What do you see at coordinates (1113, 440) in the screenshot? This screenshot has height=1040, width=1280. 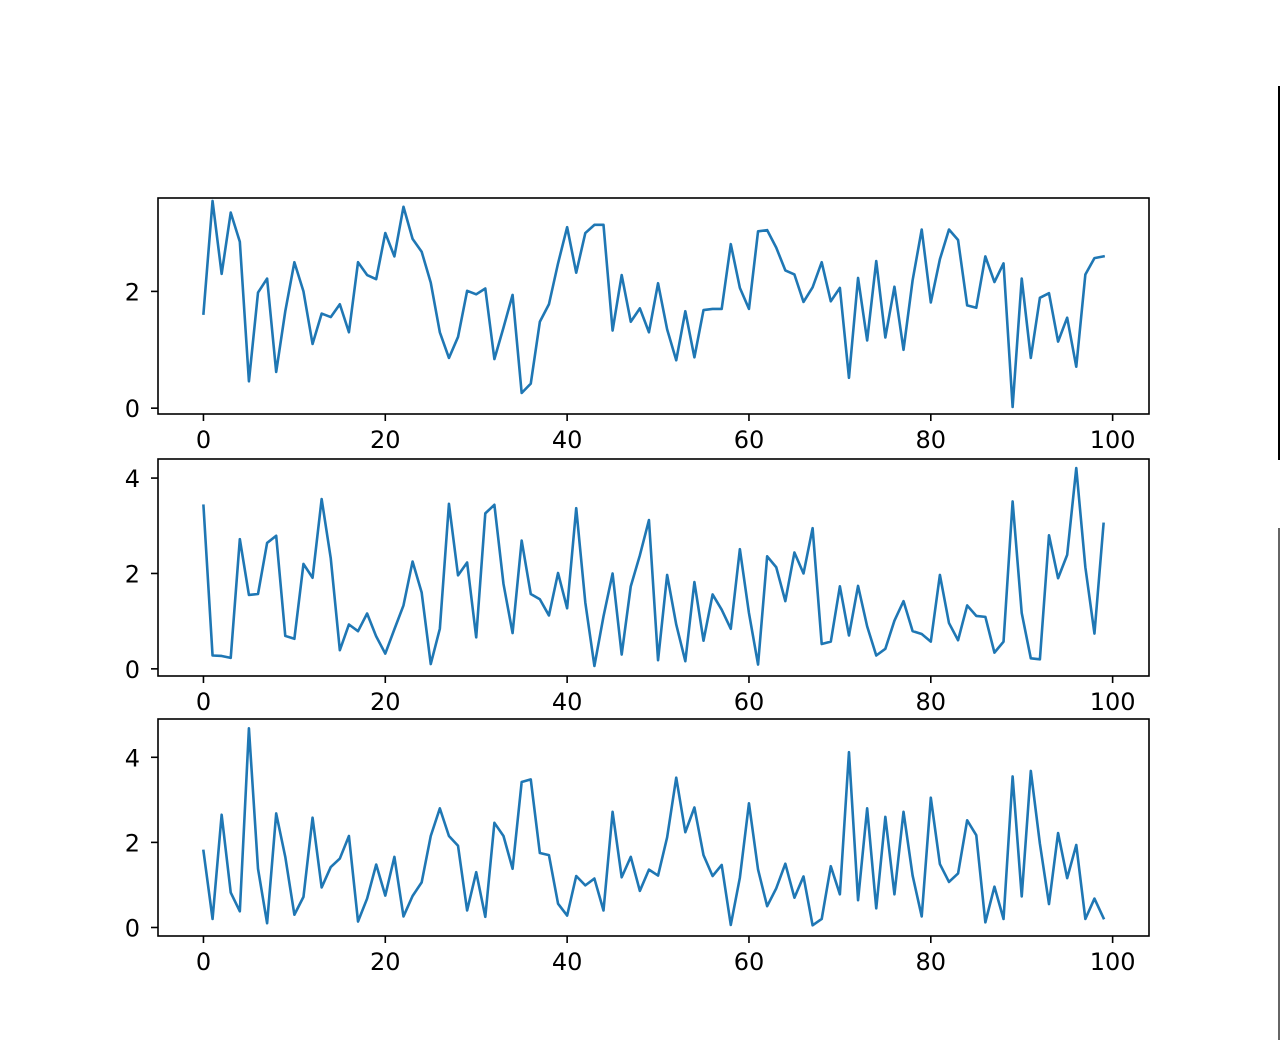 I see `x-tick-label-1-5: 100` at bounding box center [1113, 440].